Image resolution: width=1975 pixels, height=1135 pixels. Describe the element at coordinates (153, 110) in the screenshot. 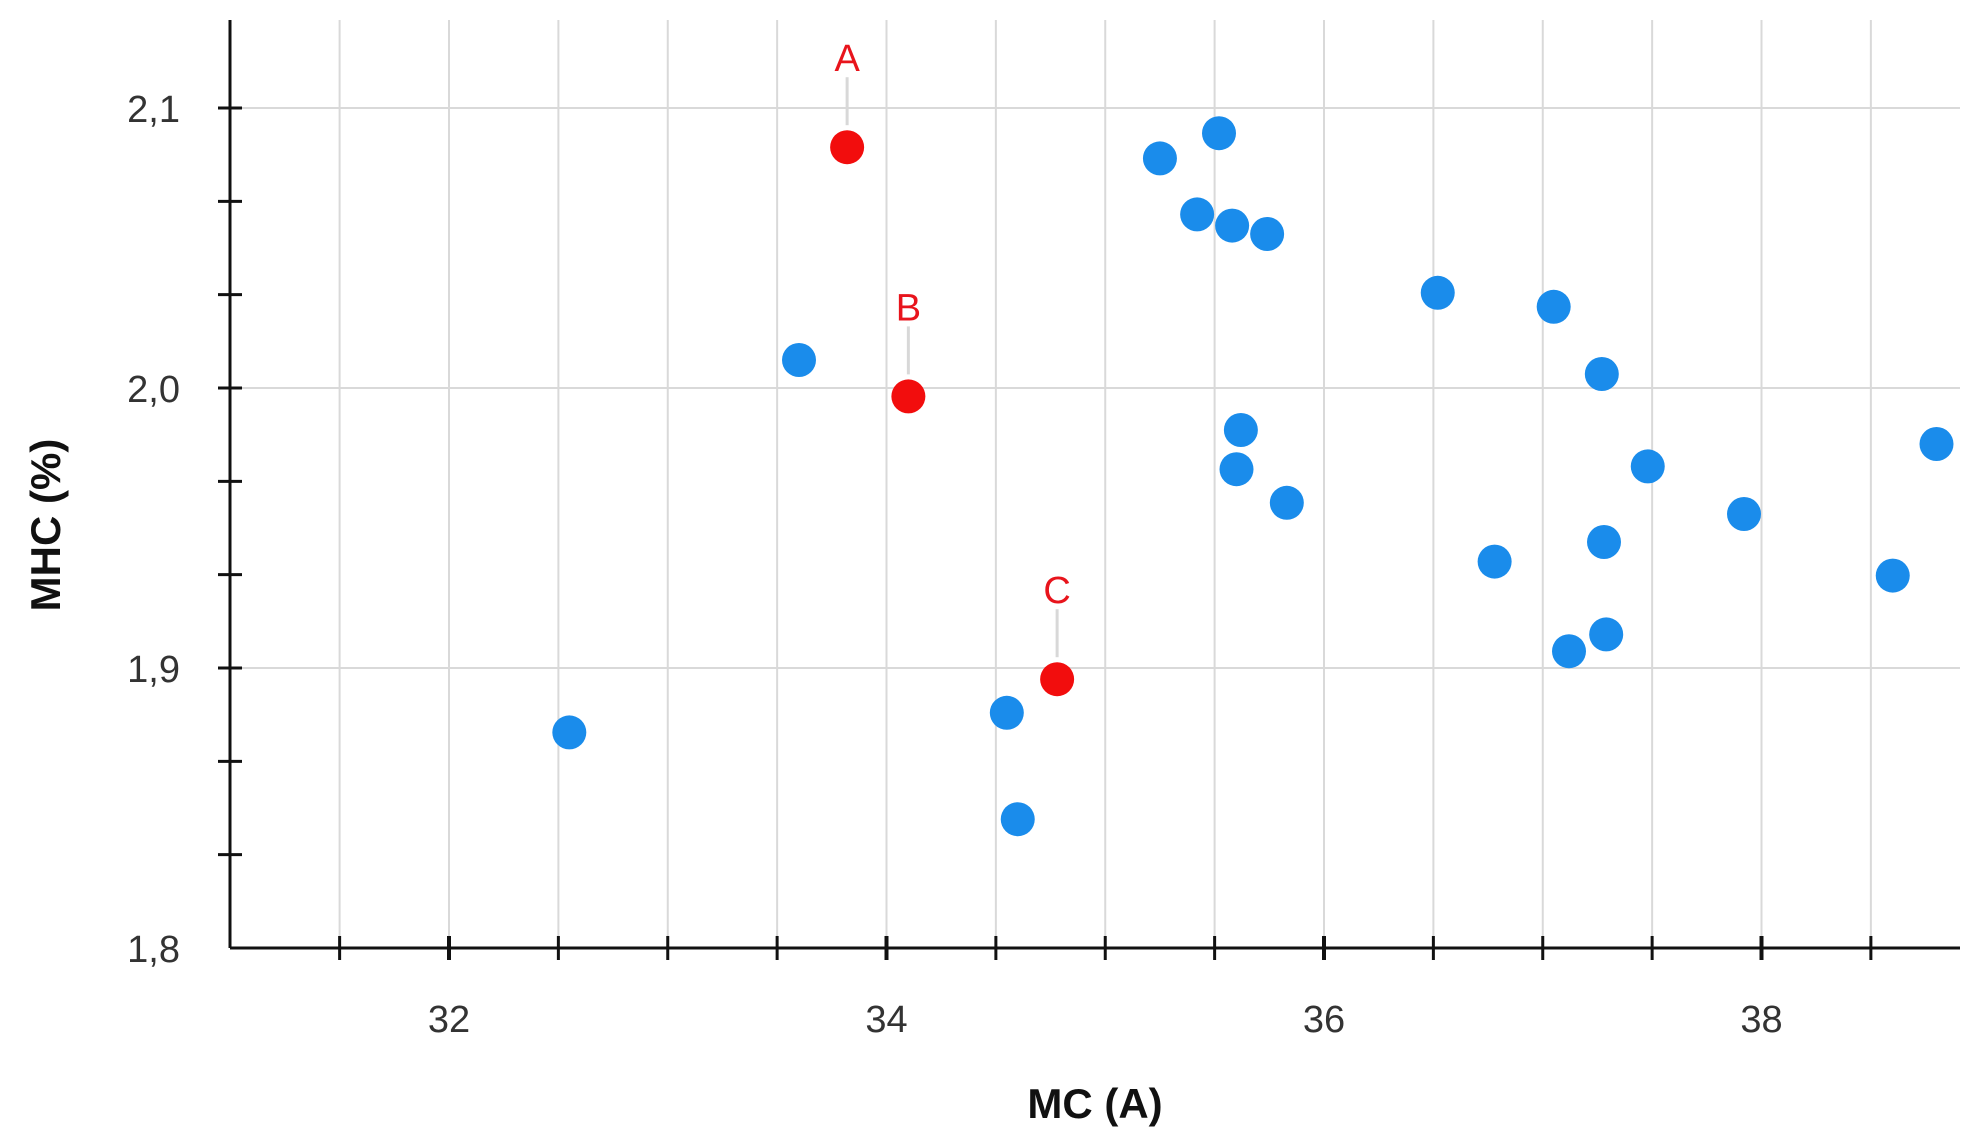

I see `y-tick-label: 2,1` at that location.